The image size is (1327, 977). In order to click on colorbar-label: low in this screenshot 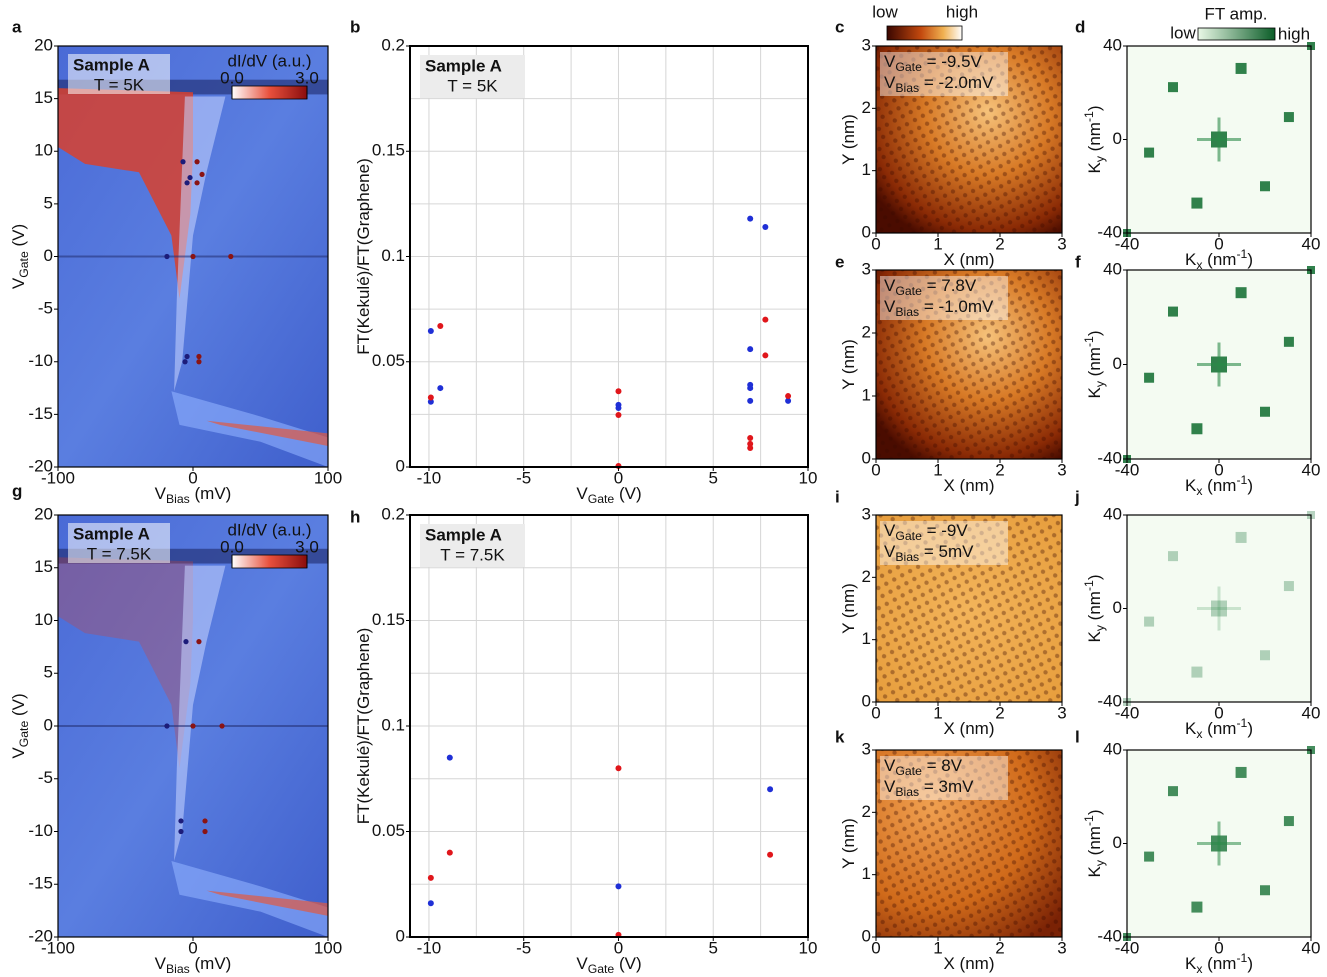, I will do `click(1183, 32)`.